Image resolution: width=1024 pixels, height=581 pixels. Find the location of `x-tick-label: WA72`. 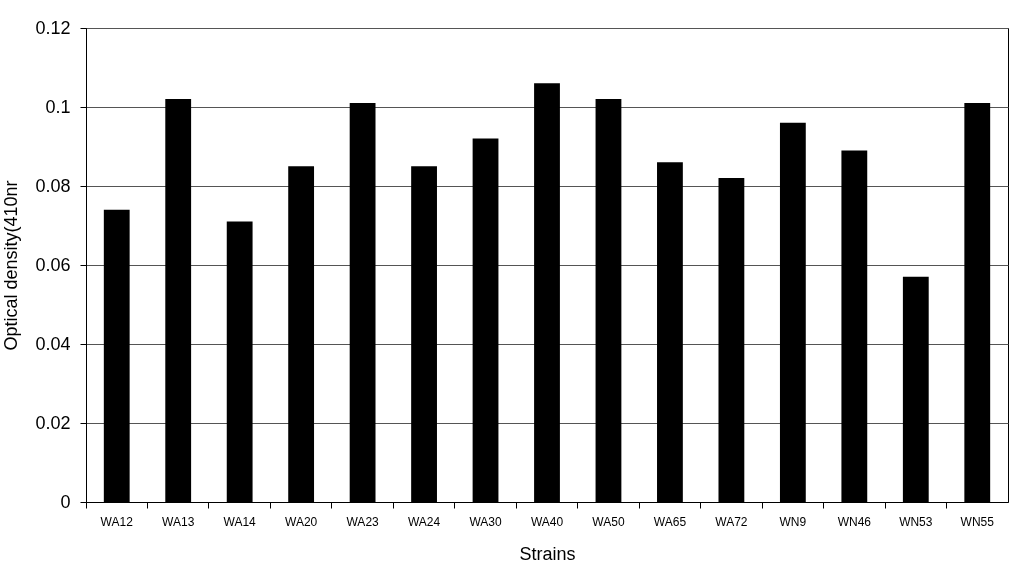

x-tick-label: WA72 is located at coordinates (731, 521).